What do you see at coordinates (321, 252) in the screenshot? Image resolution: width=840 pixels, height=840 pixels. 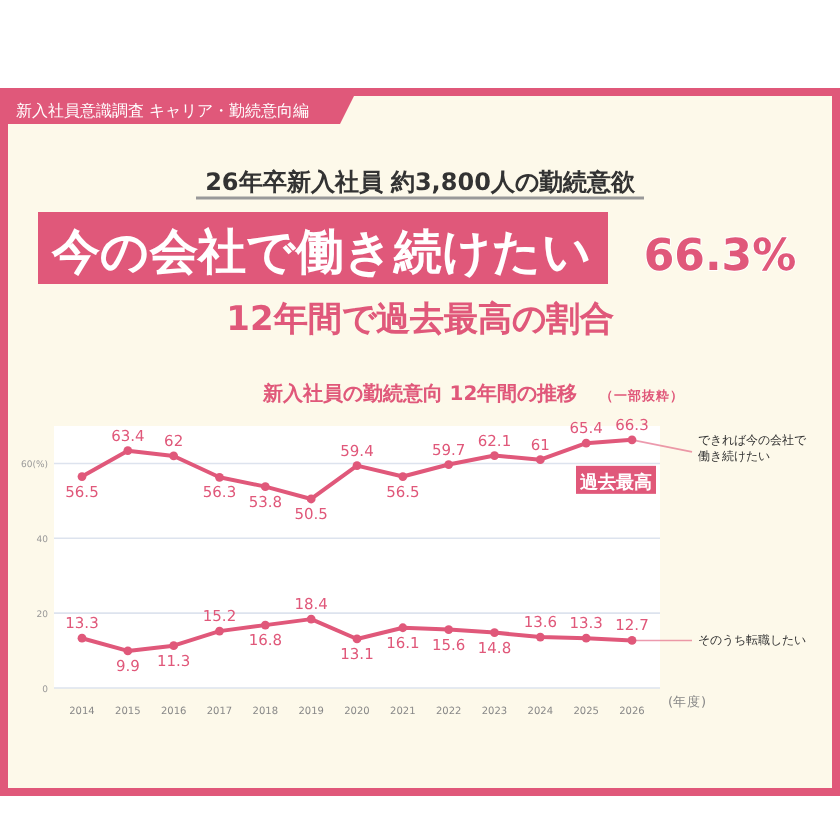 I see `text: 今の会社で働き続けたい` at bounding box center [321, 252].